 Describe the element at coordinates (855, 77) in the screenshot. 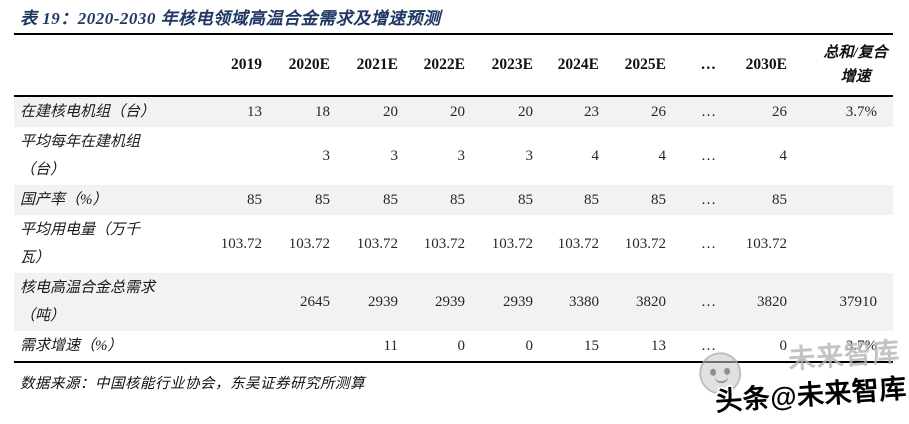

I see `column-header-total-line: 增速` at that location.